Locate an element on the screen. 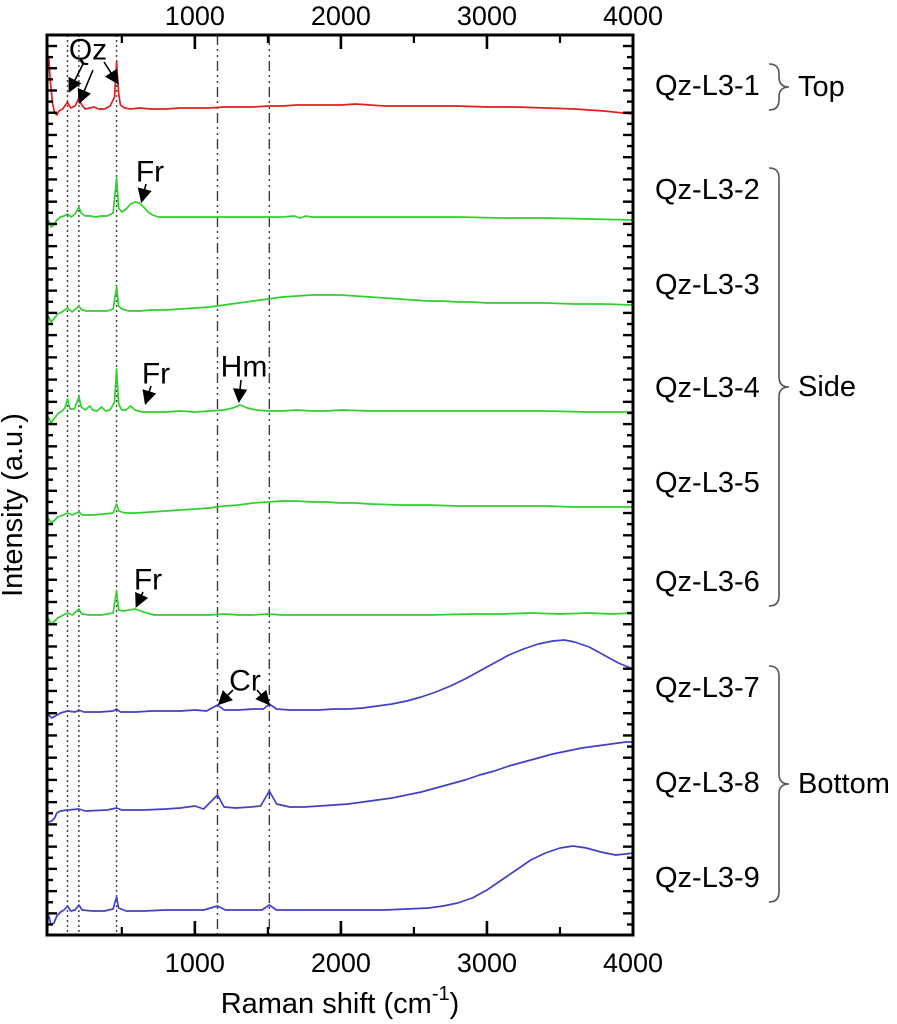 The width and height of the screenshot is (897, 1024). series-label-qz-l3-7: Qz-L3-7 is located at coordinates (707, 688).